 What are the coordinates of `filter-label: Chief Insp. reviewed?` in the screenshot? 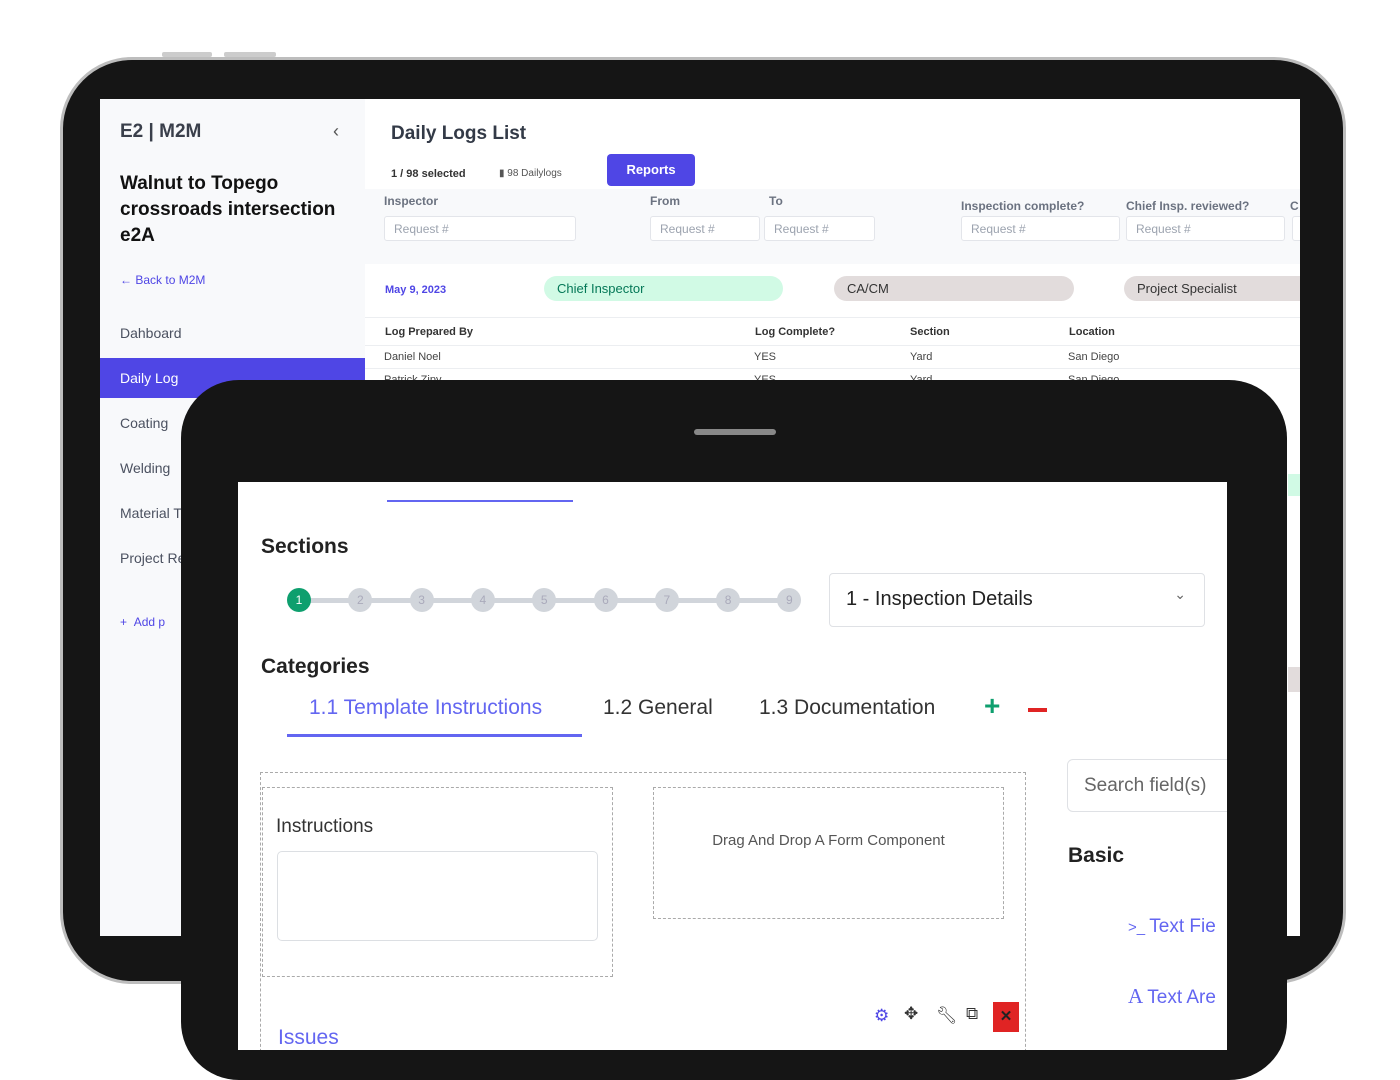 It's located at (1188, 206).